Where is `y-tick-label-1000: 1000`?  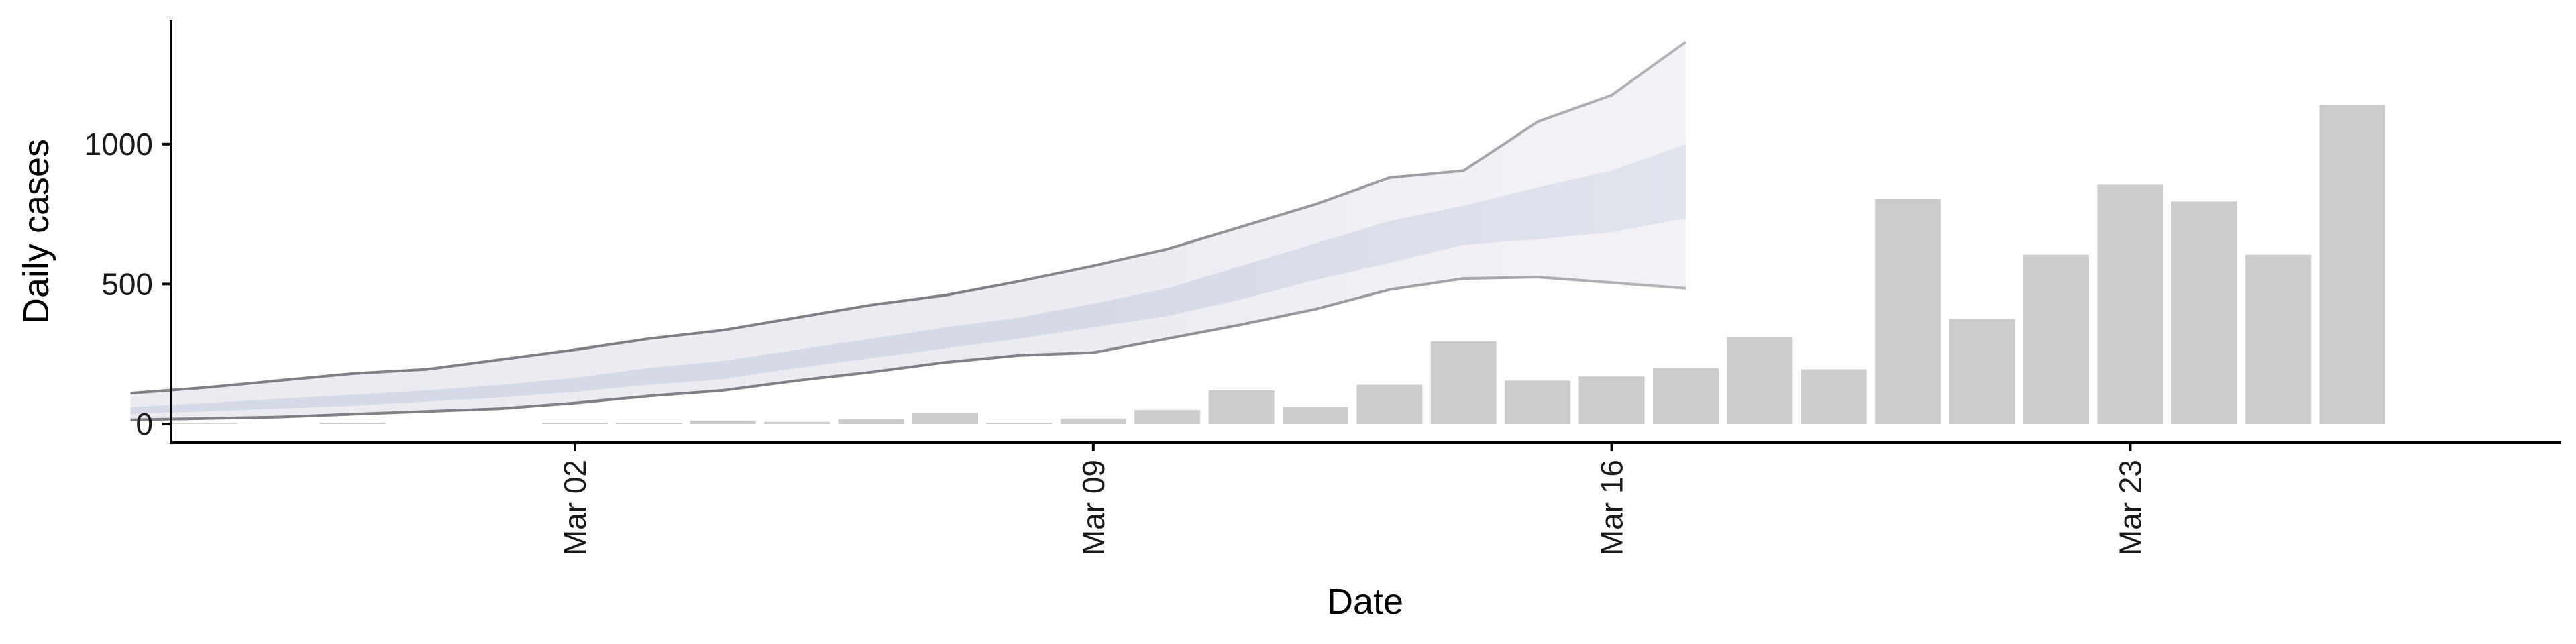 y-tick-label-1000: 1000 is located at coordinates (119, 144).